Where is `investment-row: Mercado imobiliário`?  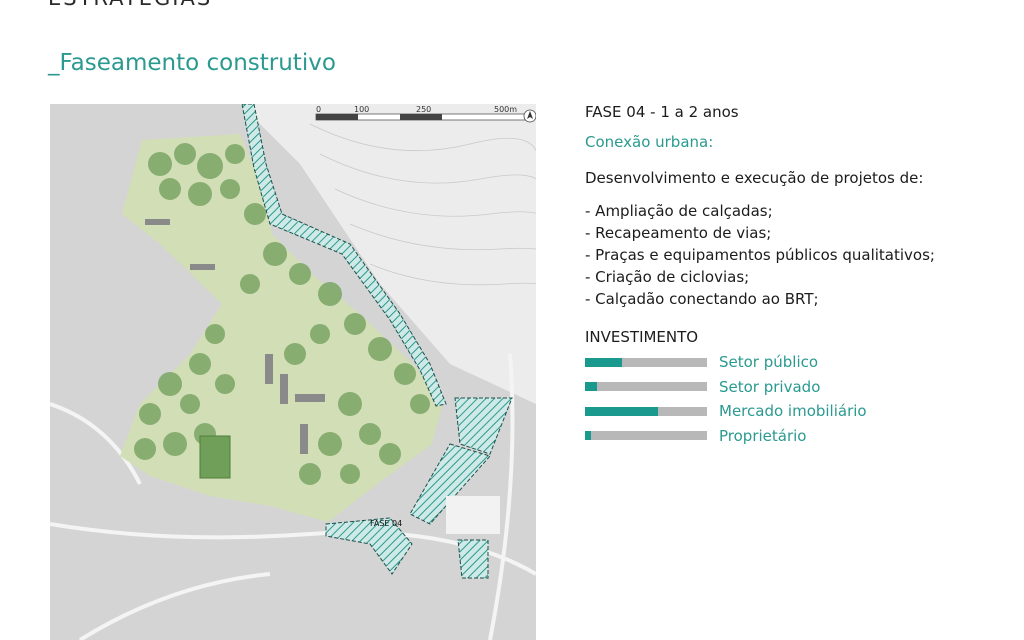 investment-row: Mercado imobiliário is located at coordinates (800, 411).